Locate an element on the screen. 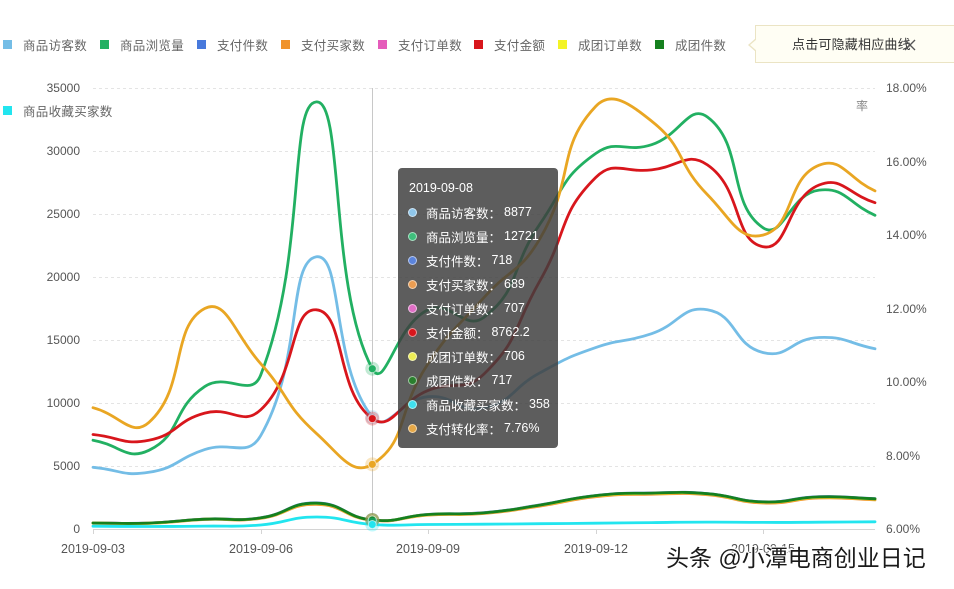  tooltip-row: 支付件数： 718 is located at coordinates (478, 260).